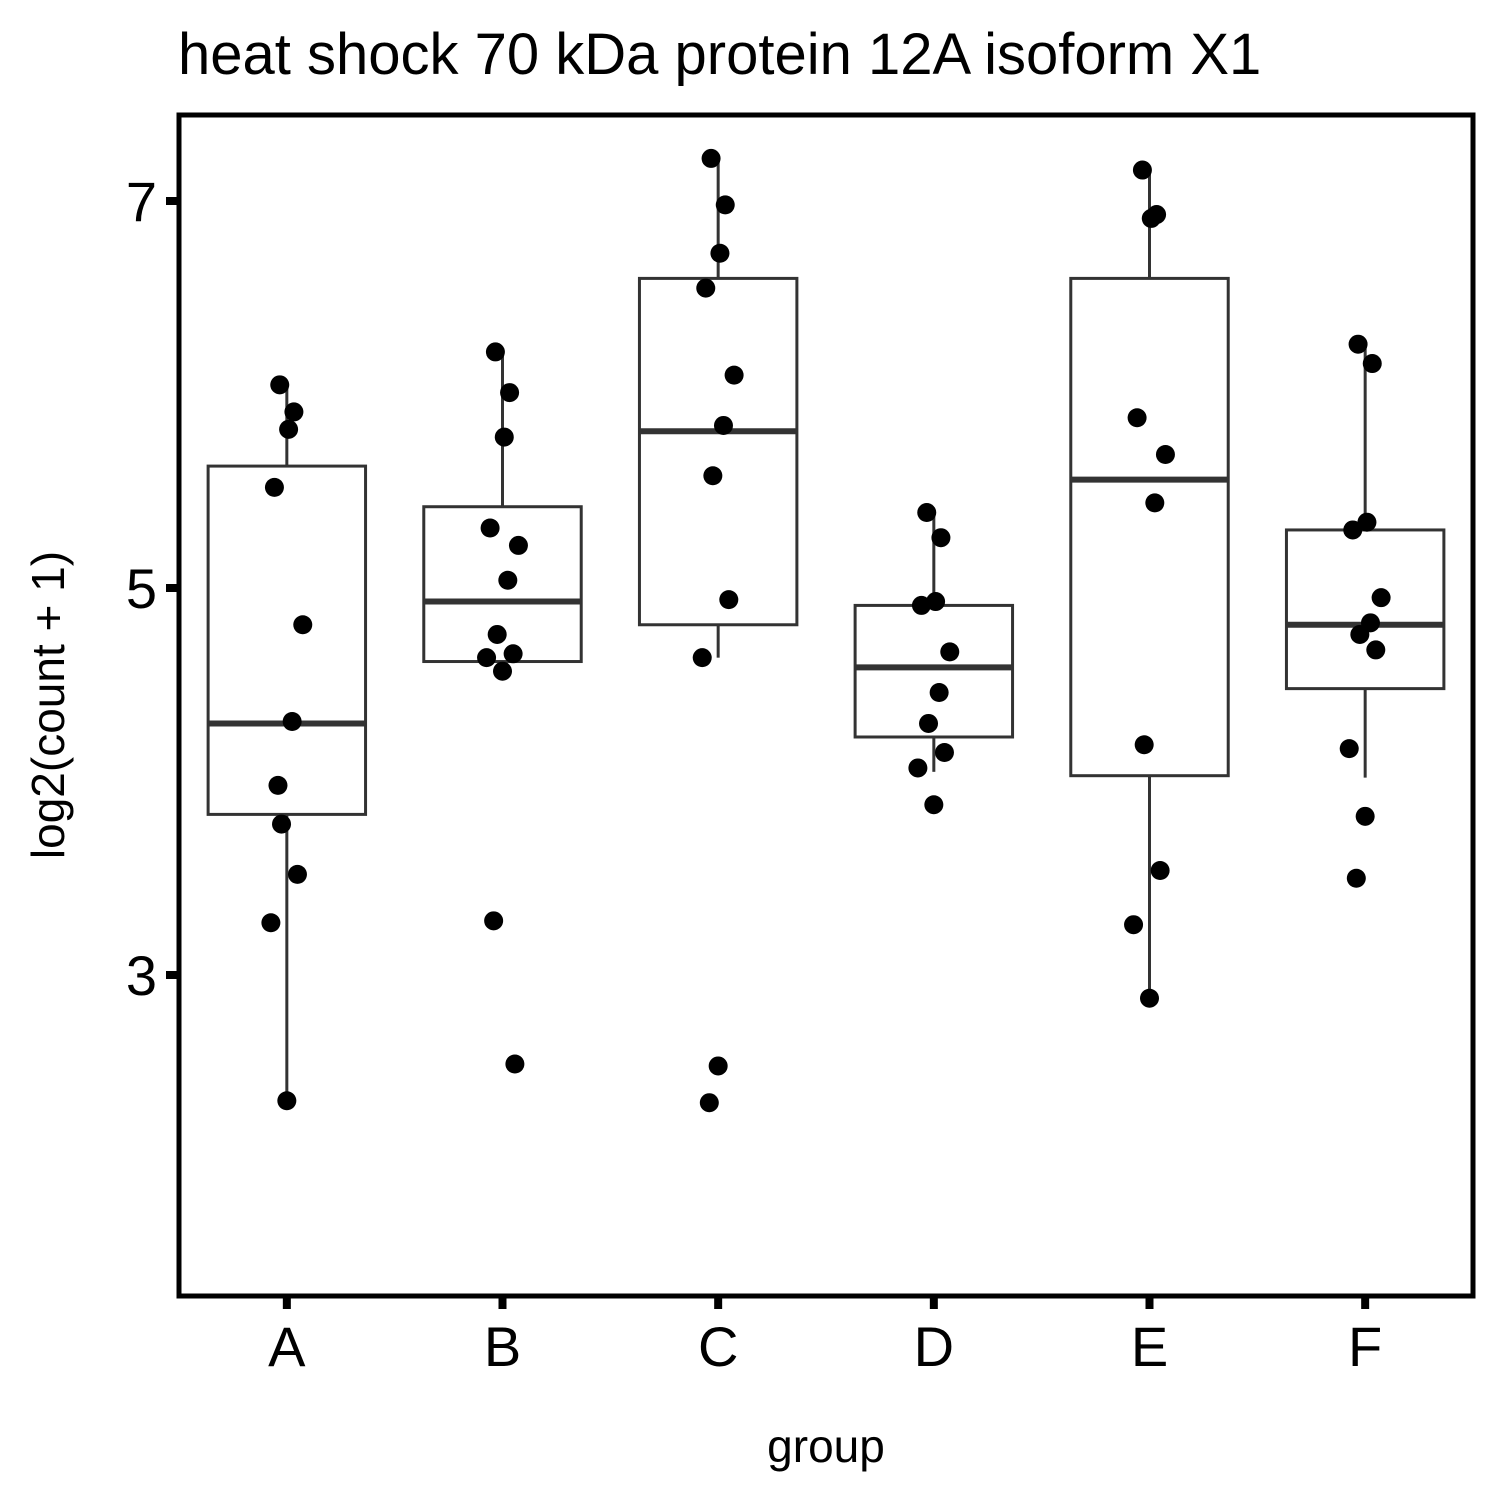 This screenshot has width=1500, height=1500. Describe the element at coordinates (141, 588) in the screenshot. I see `y-tick-label-5: 5` at that location.